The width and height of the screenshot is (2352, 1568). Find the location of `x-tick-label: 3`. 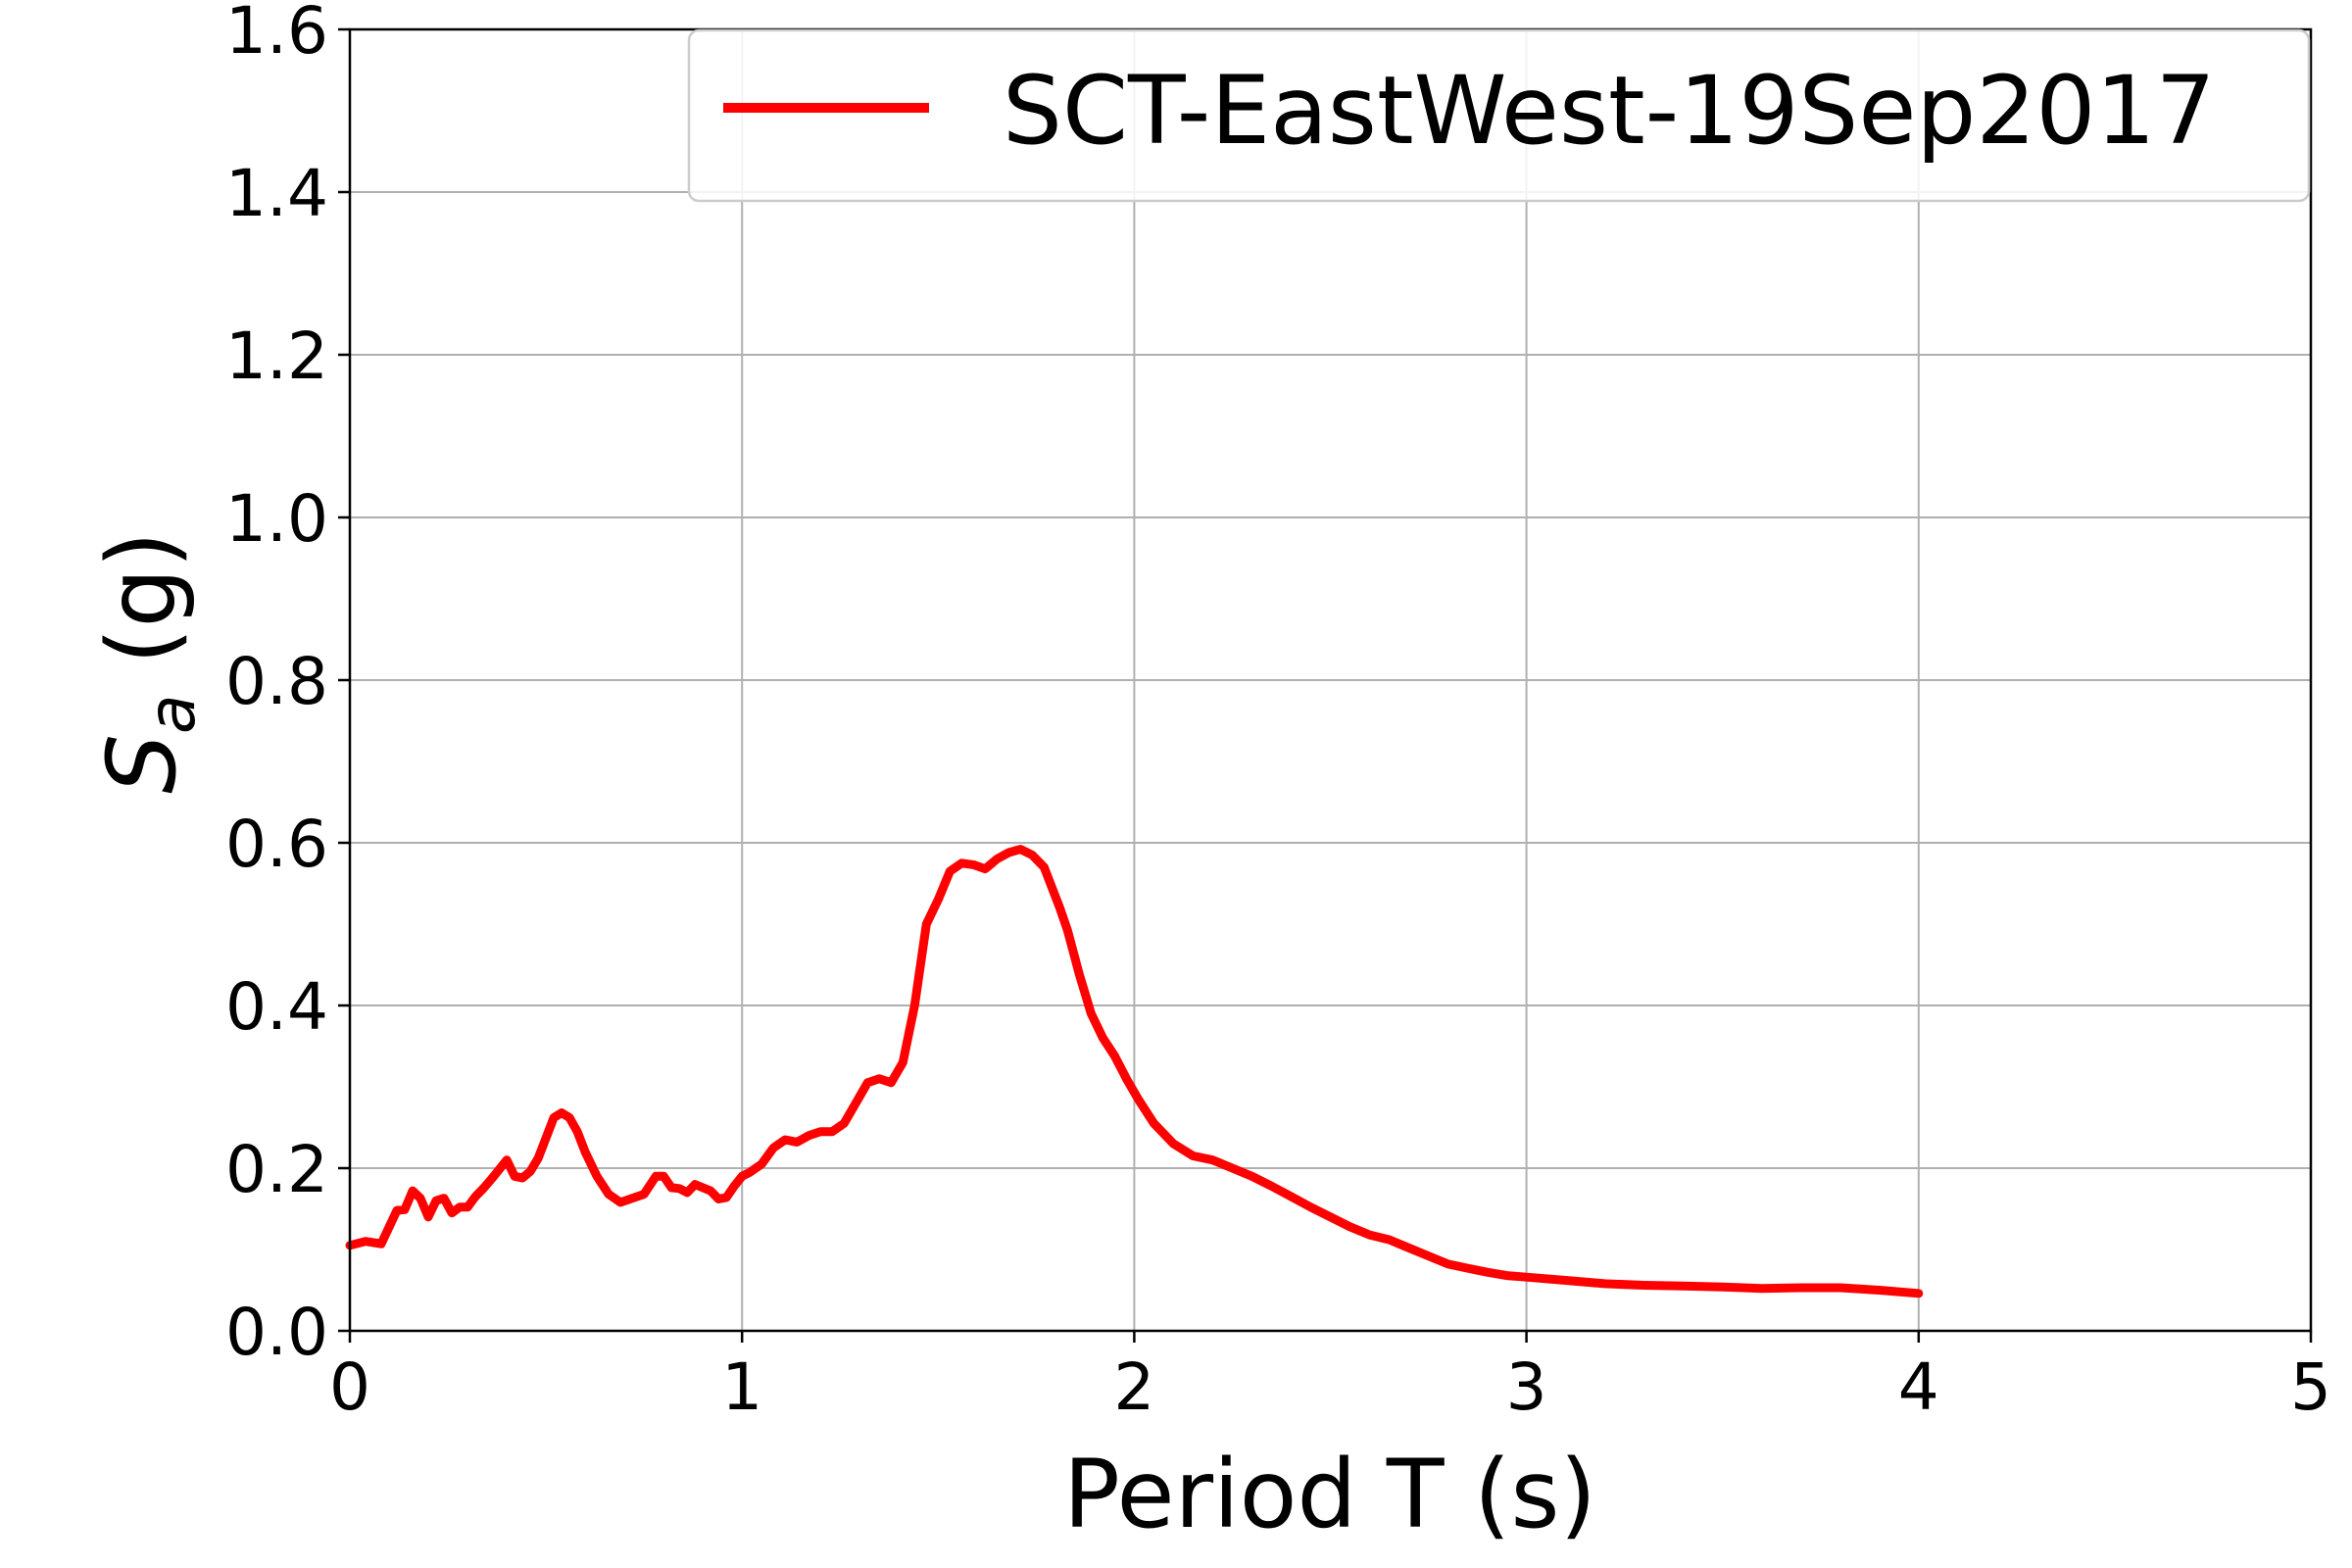

x-tick-label: 3 is located at coordinates (1526, 1387).